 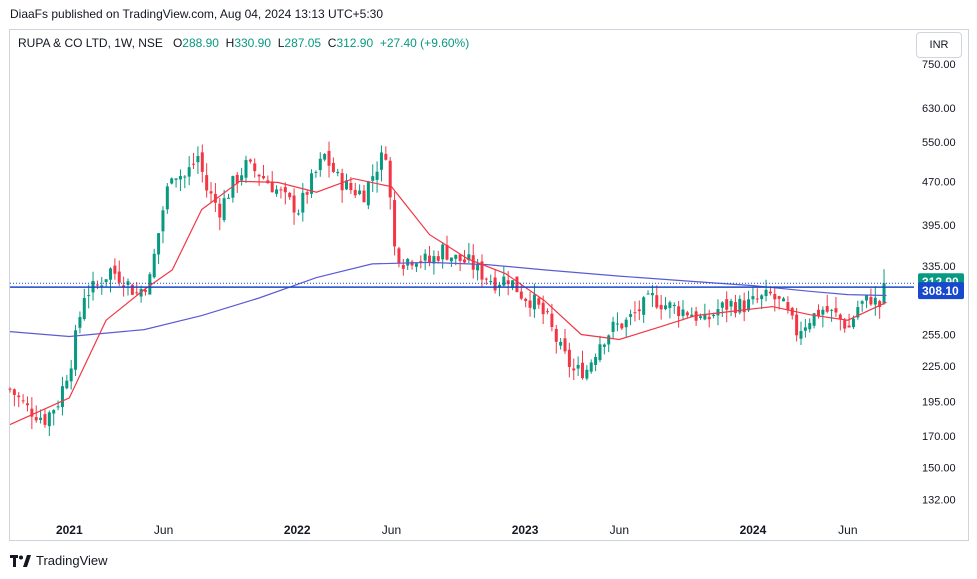 What do you see at coordinates (424, 43) in the screenshot?
I see `change-value: +27.40 (+9.60%)` at bounding box center [424, 43].